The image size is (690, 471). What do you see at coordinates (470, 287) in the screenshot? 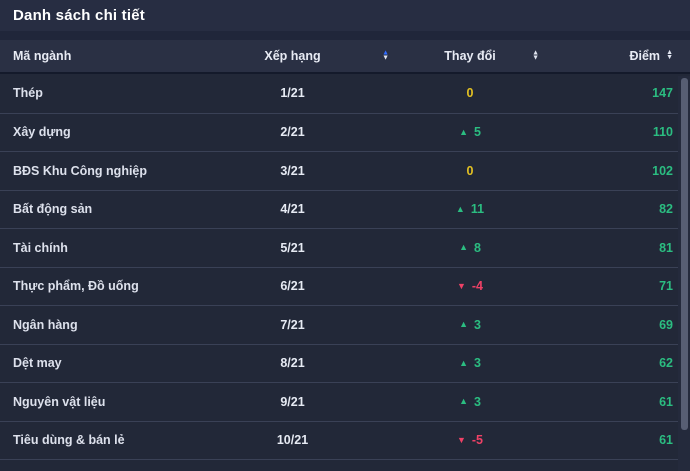
I see `change-cell: ▼ -4` at bounding box center [470, 287].